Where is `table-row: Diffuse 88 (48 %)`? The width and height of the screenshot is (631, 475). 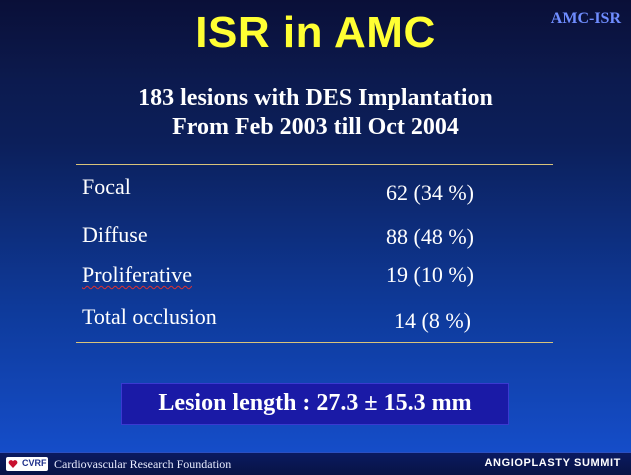 table-row: Diffuse 88 (48 %) is located at coordinates (317, 237).